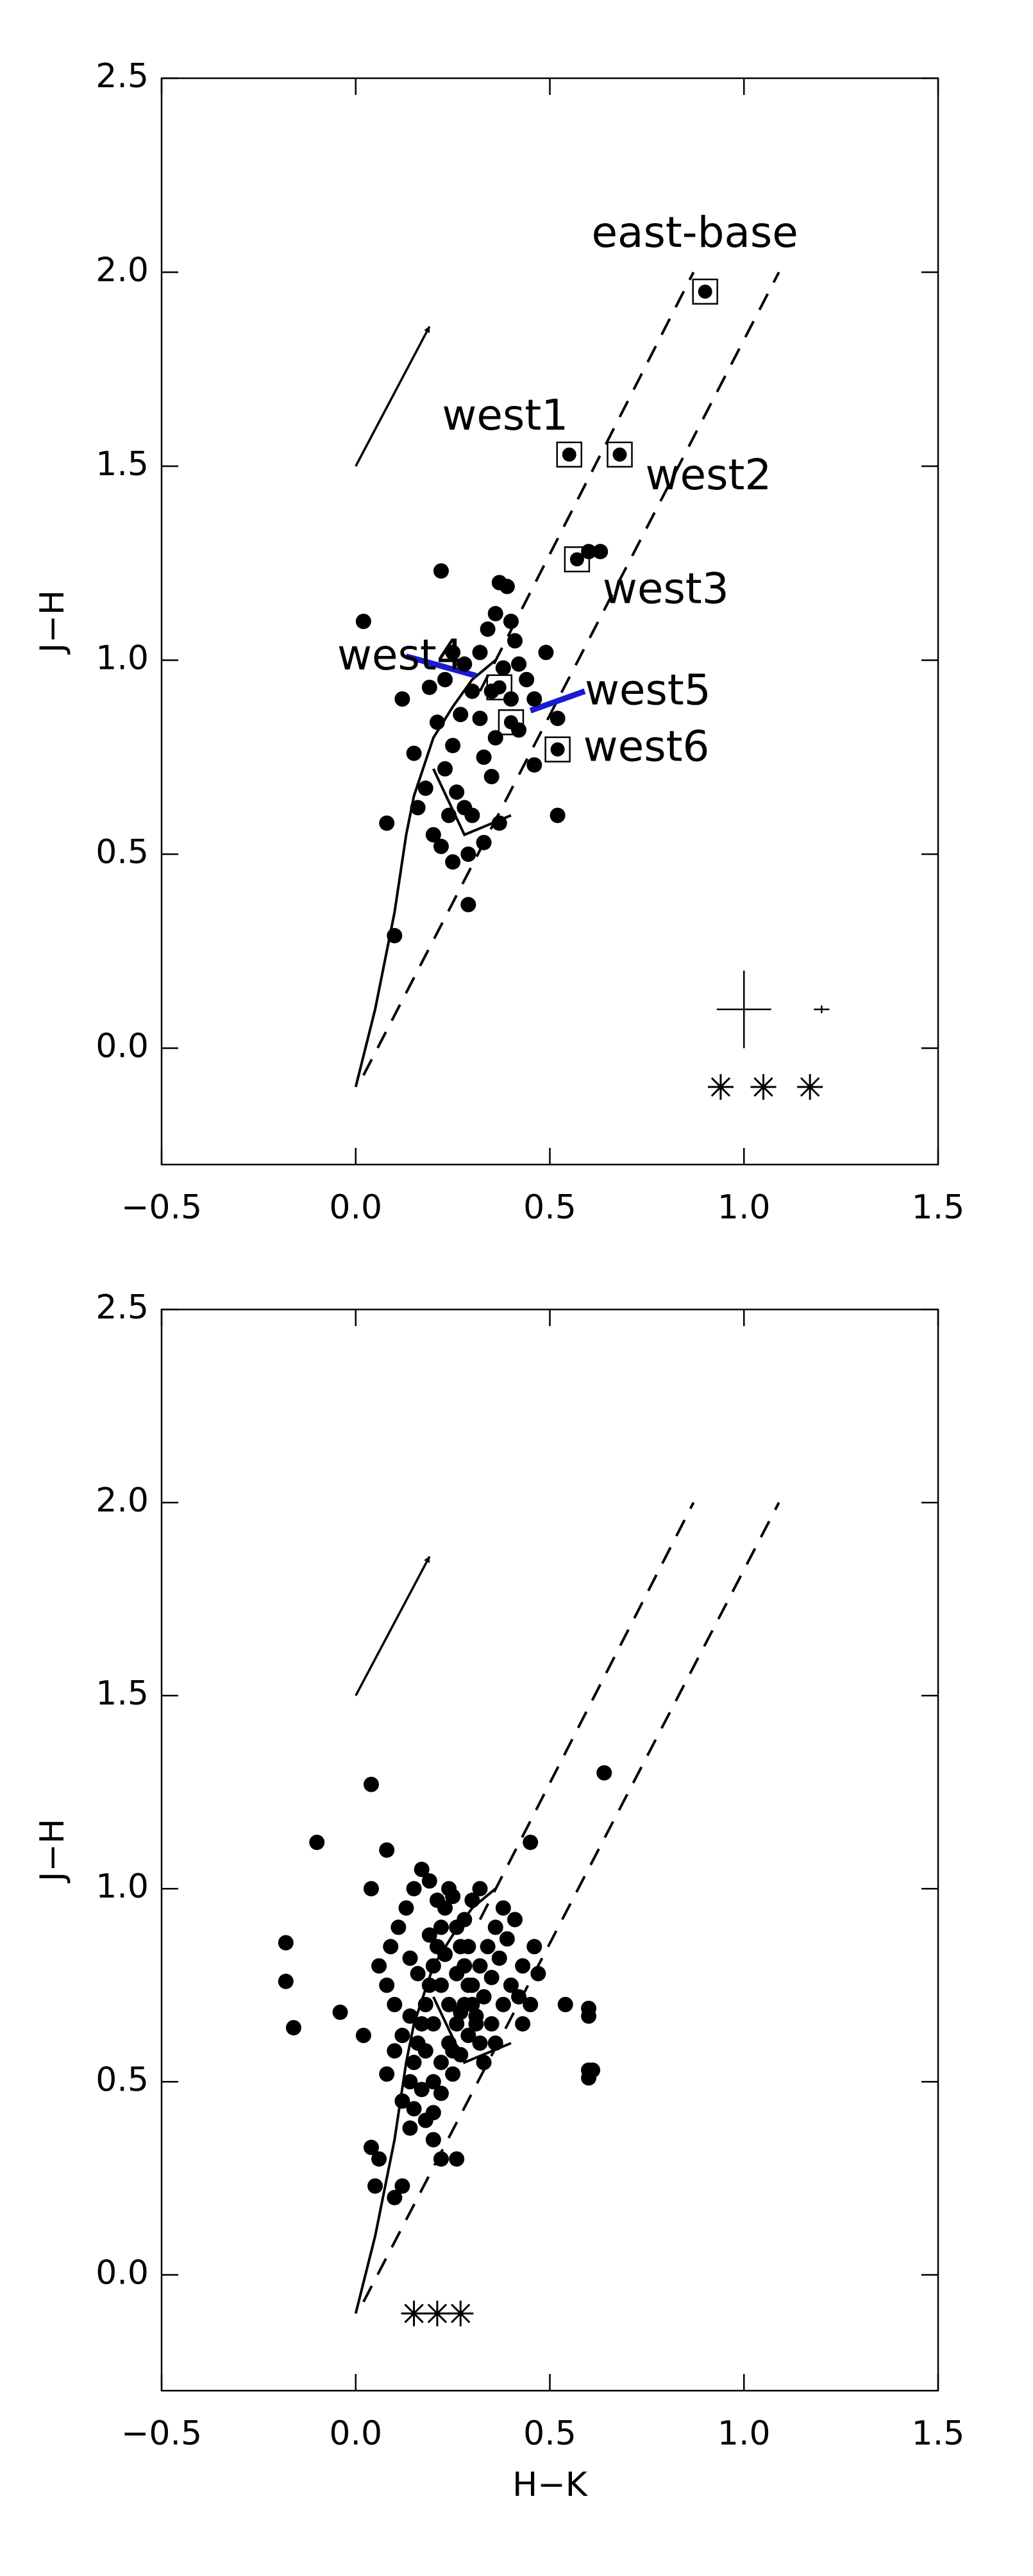 The width and height of the screenshot is (1033, 2576). I want to click on y-axis-label: J−H, so click(52, 622).